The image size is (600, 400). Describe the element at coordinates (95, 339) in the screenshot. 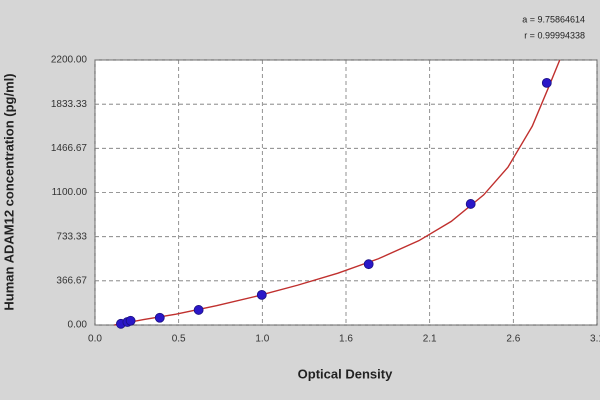

I see `x-tick-label: 0.0` at that location.